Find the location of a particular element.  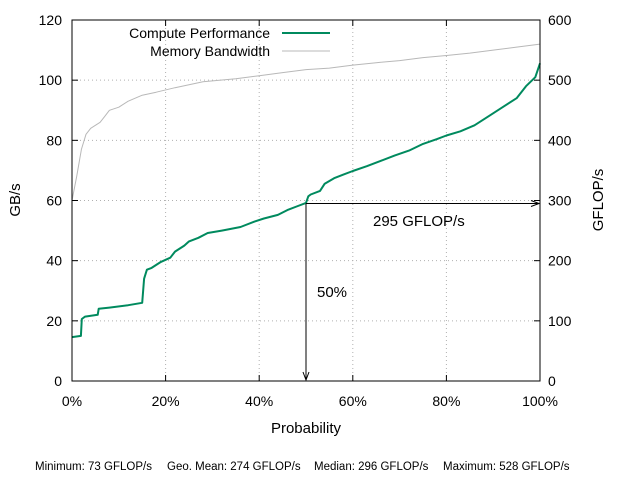

stat-median: Median: 296 GFLOP/s is located at coordinates (371, 467).